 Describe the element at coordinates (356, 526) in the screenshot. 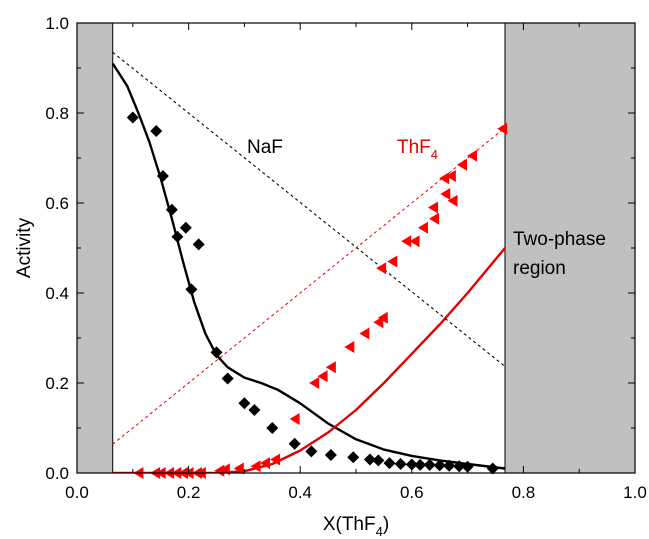

I see `x-axis-title: X(ThF4)` at that location.